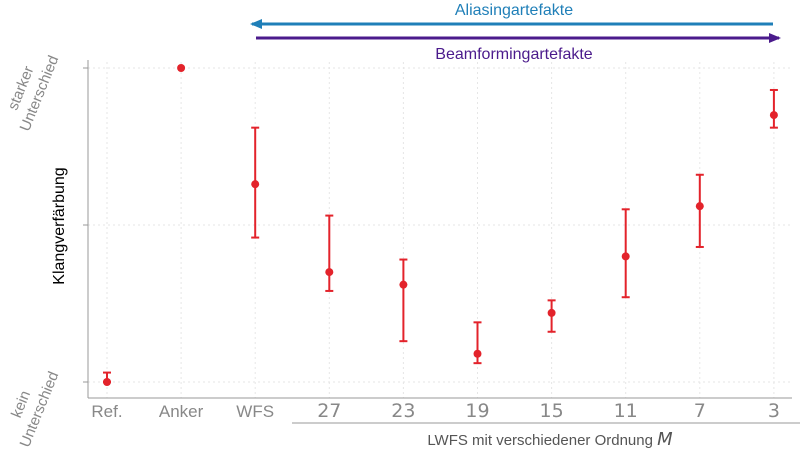 The image size is (800, 452). Describe the element at coordinates (665, 439) in the screenshot. I see `x-axis-title-symbol: M` at that location.